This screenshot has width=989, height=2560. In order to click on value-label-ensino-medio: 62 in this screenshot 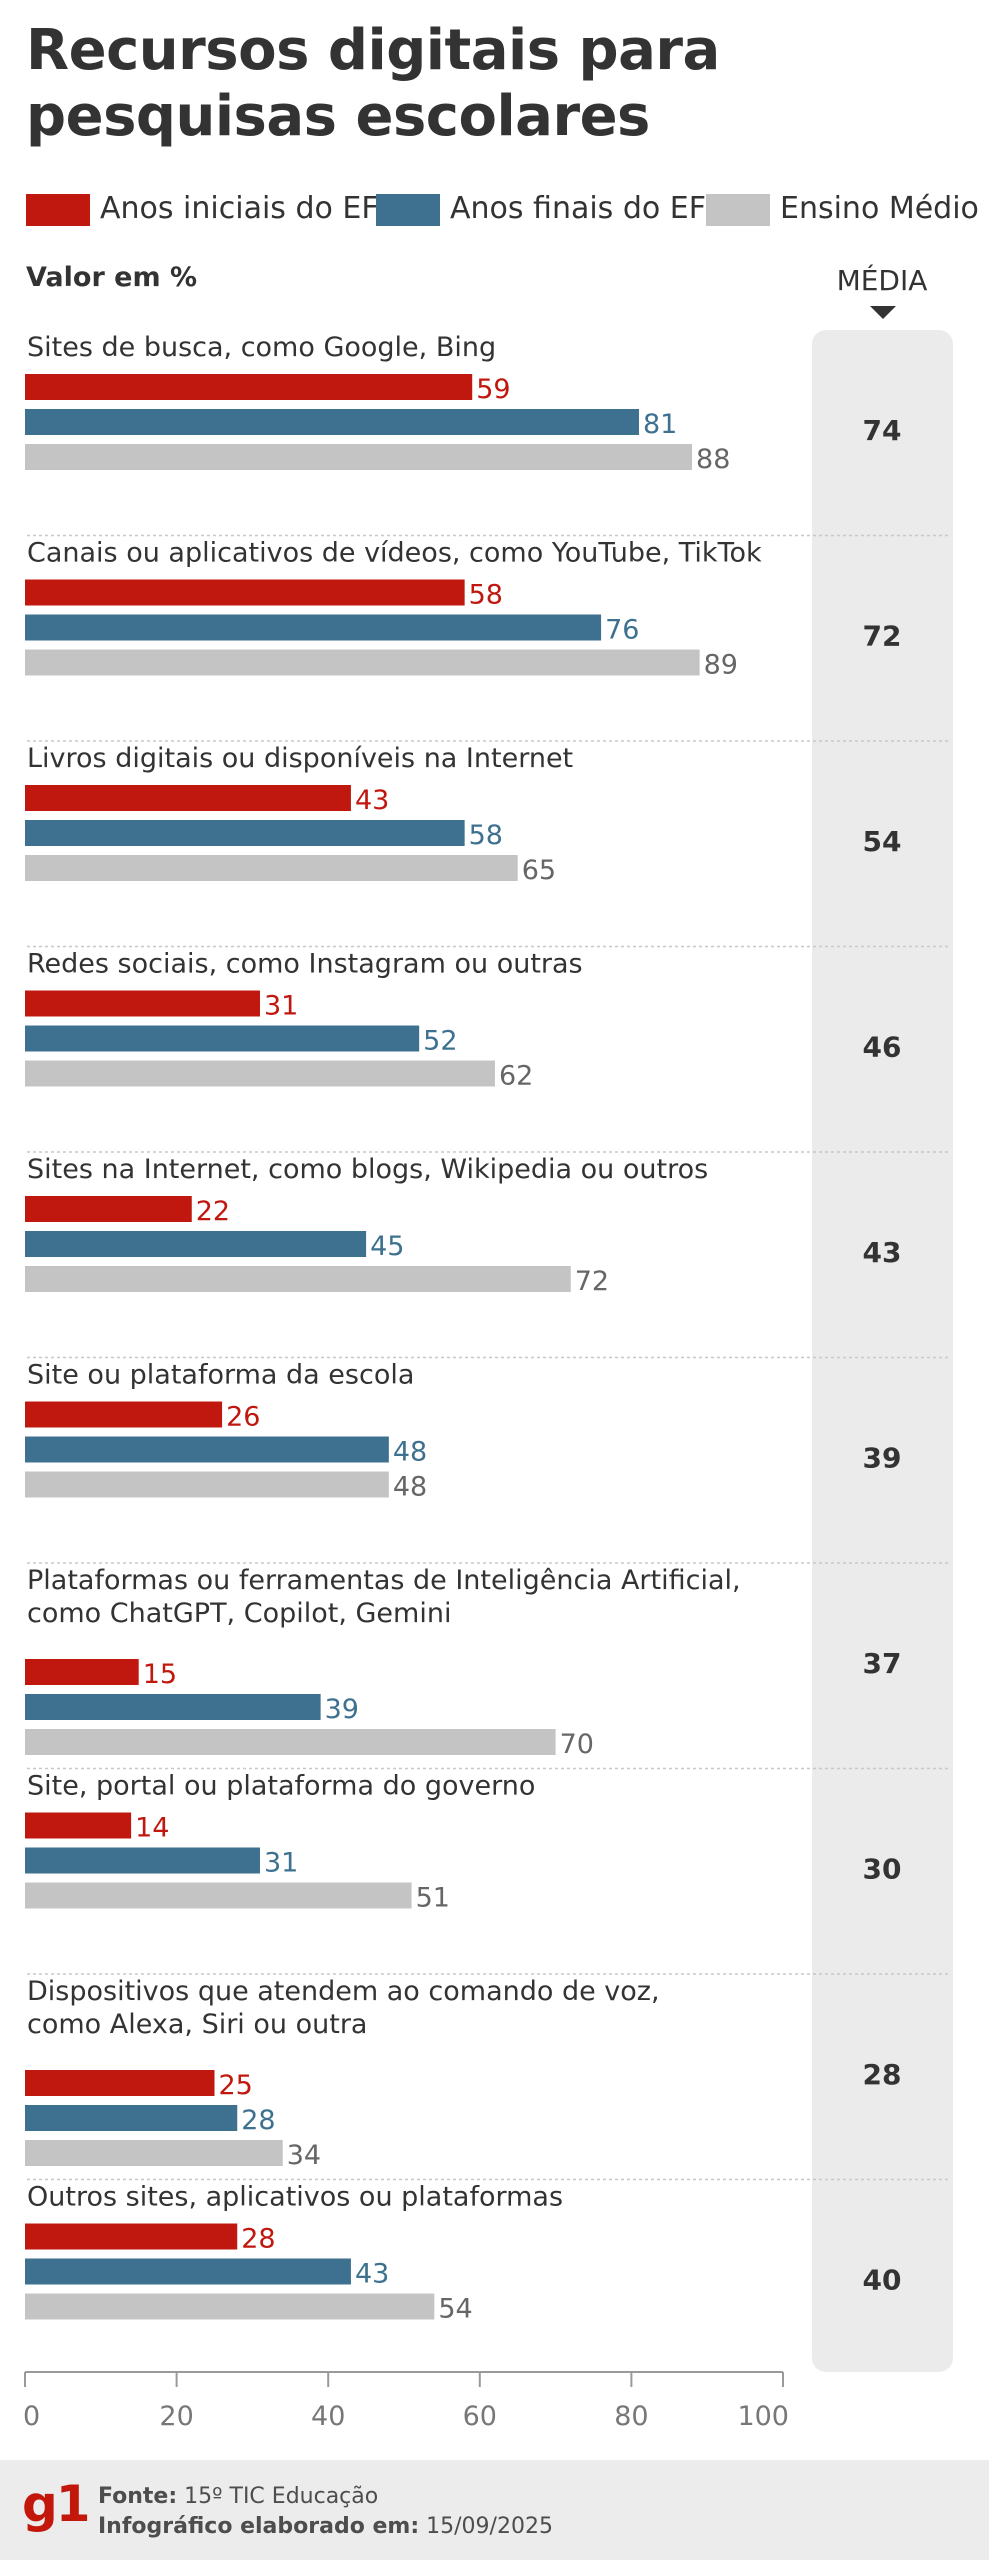, I will do `click(516, 1076)`.